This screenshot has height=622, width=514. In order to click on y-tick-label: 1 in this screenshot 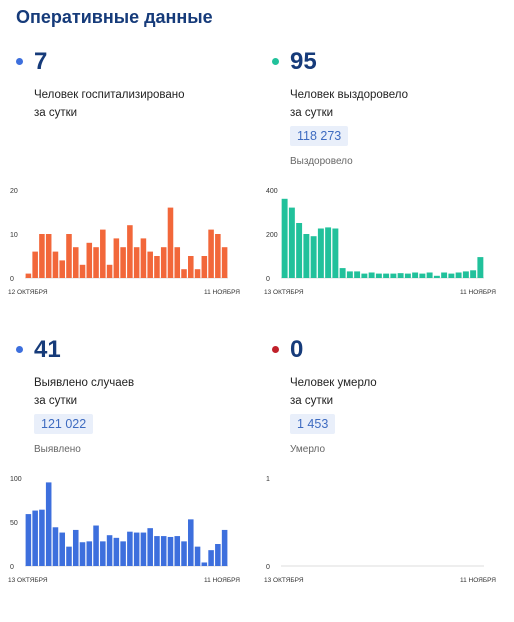, I will do `click(268, 479)`.